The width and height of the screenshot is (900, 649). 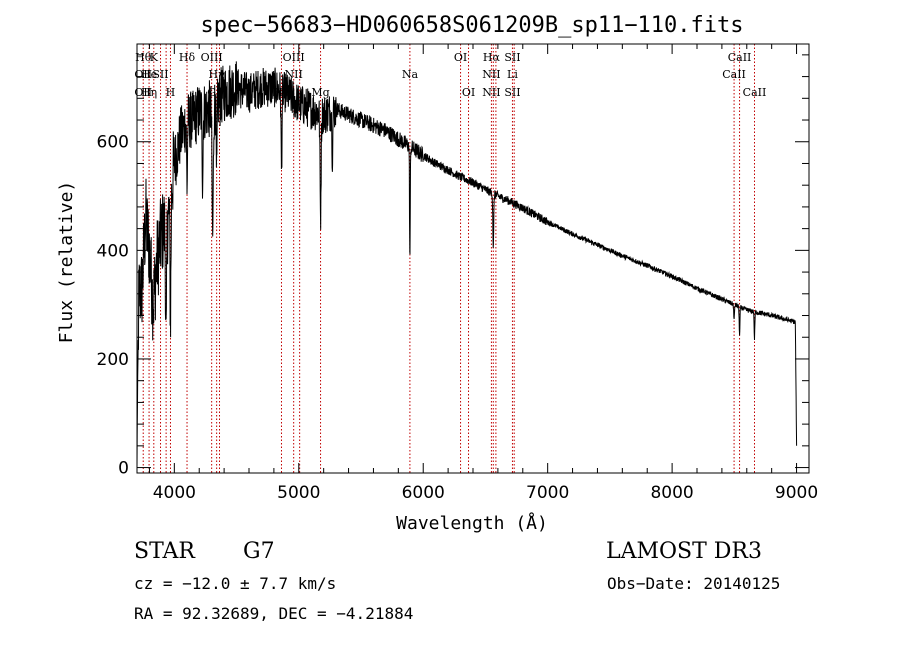 I want to click on x-tick-label: 5000, so click(x=298, y=493).